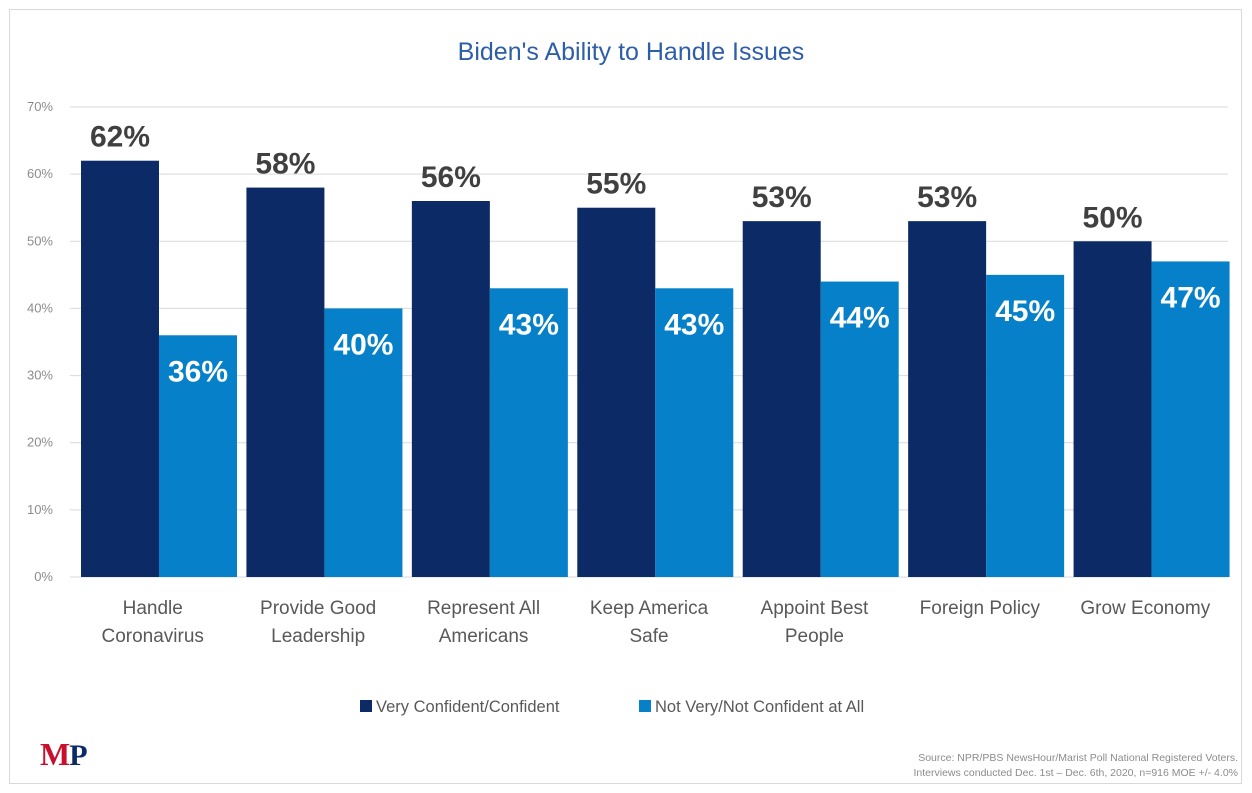  What do you see at coordinates (152, 636) in the screenshot?
I see `x-category-label: Coronavirus` at bounding box center [152, 636].